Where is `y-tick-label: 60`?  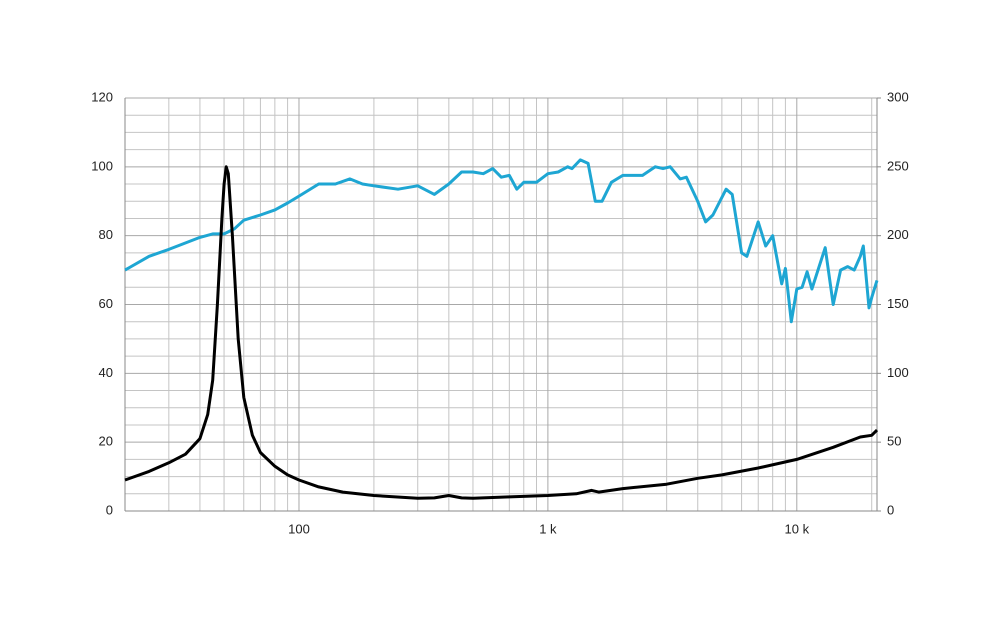
y-tick-label: 60 is located at coordinates (106, 303).